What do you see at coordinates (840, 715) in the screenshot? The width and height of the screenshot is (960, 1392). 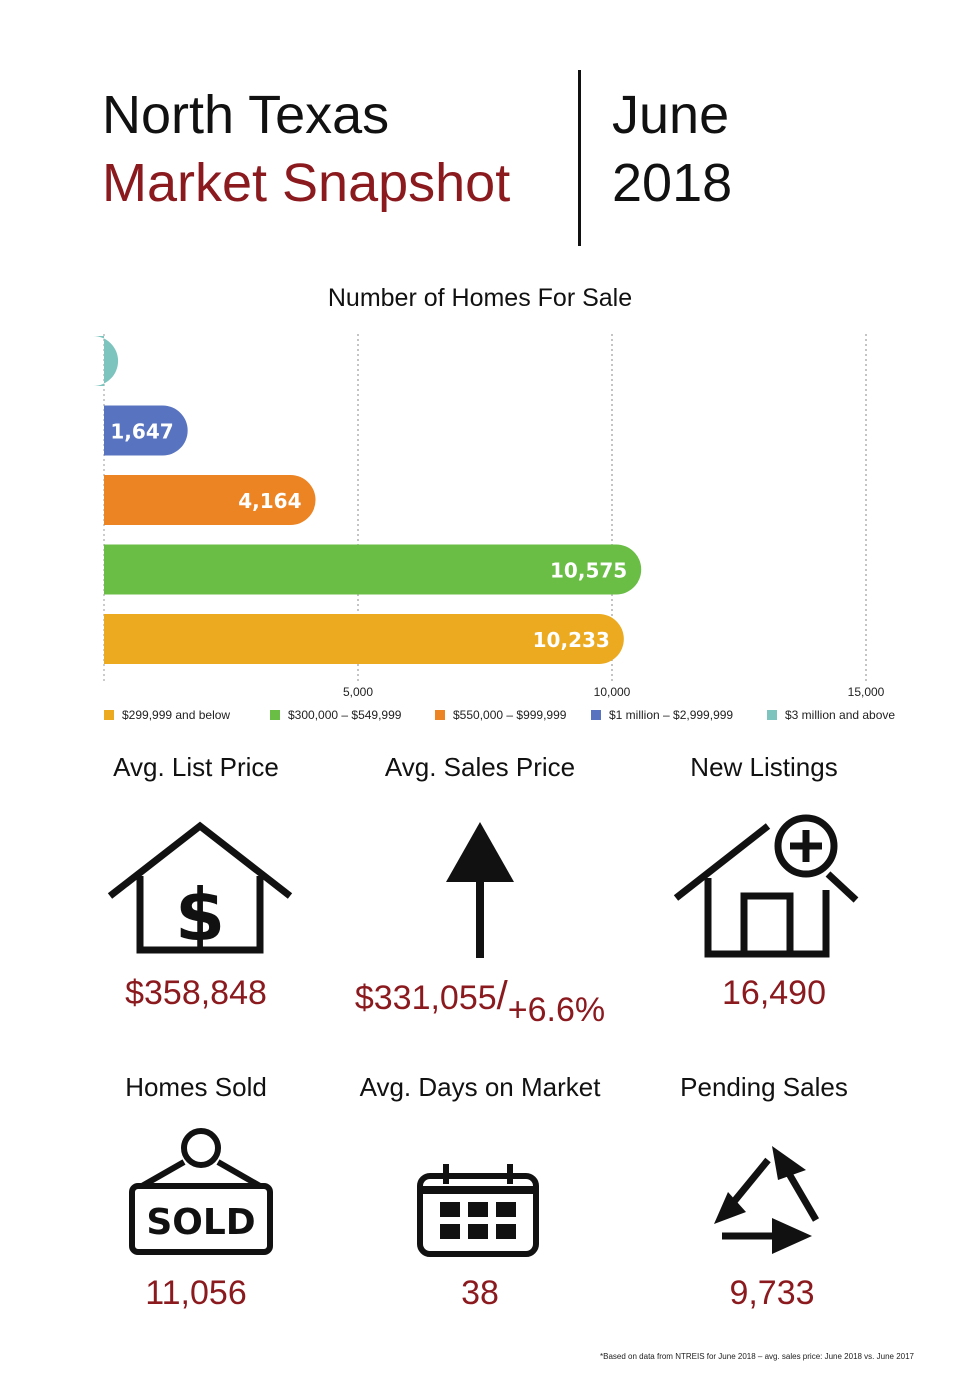 I see `legend-label: $3 million and above` at bounding box center [840, 715].